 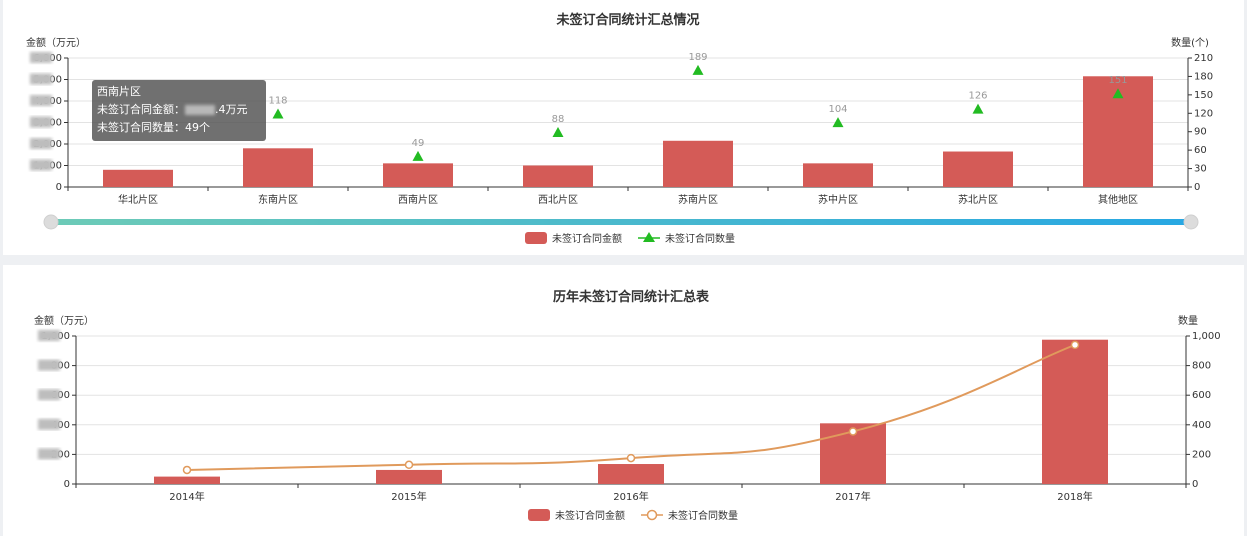 What do you see at coordinates (1200, 132) in the screenshot?
I see `y-right-tick-label: 90` at bounding box center [1200, 132].